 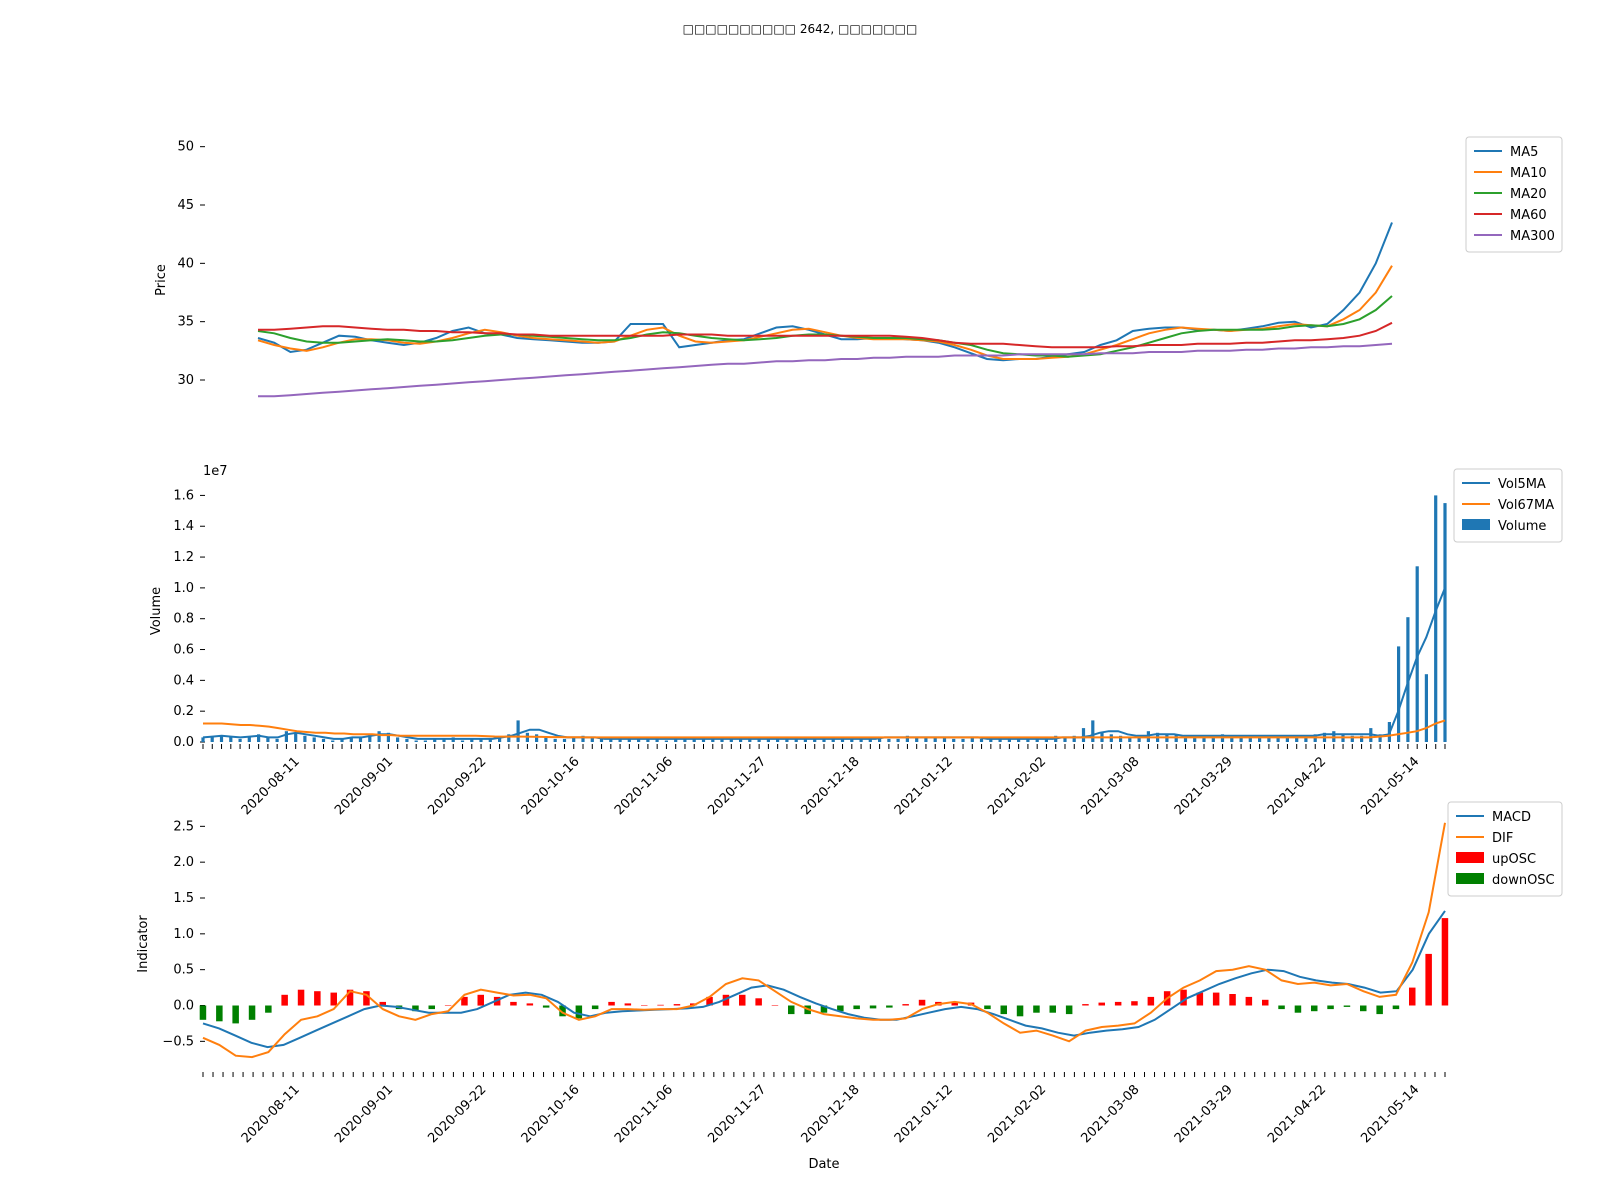 I want to click on x-tick-label-volume: 2021-01-12, so click(x=924, y=786).